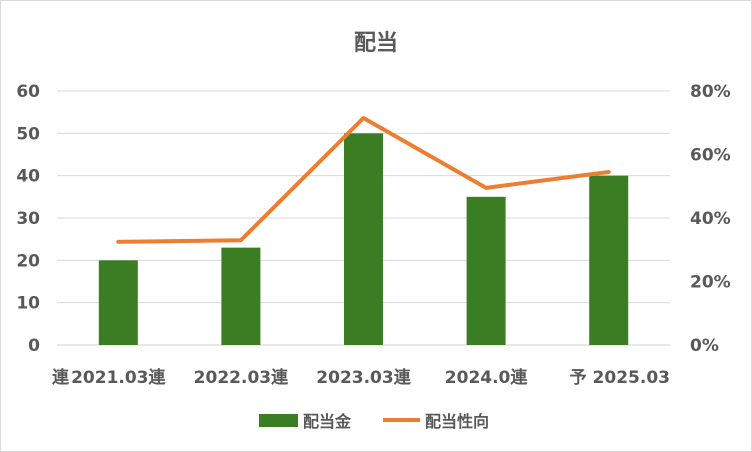  Describe the element at coordinates (28, 304) in the screenshot. I see `left-tick-label: 10` at that location.